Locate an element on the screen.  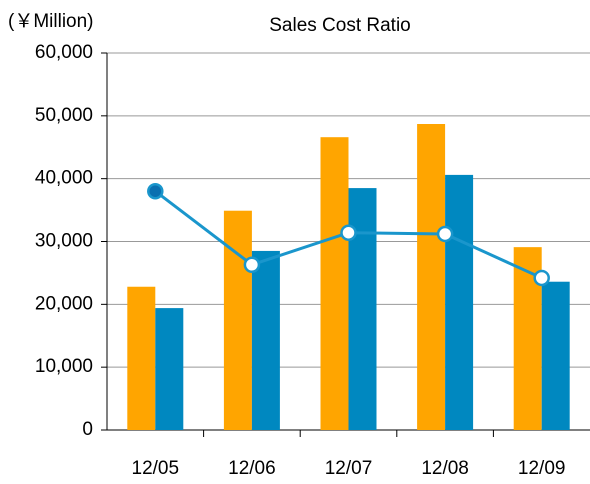
y-tick-label: 40,000 is located at coordinates (64, 178).